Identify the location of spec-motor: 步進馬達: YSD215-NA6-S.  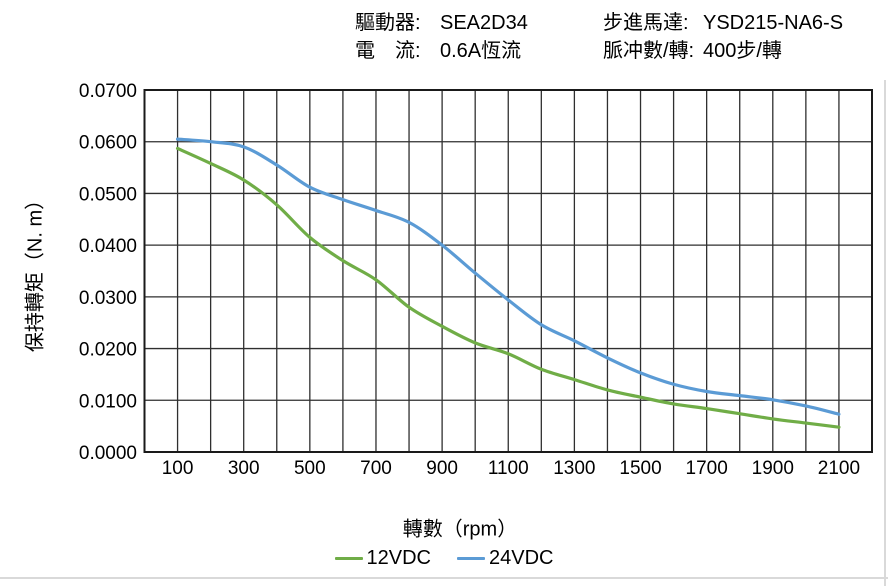
(723, 23).